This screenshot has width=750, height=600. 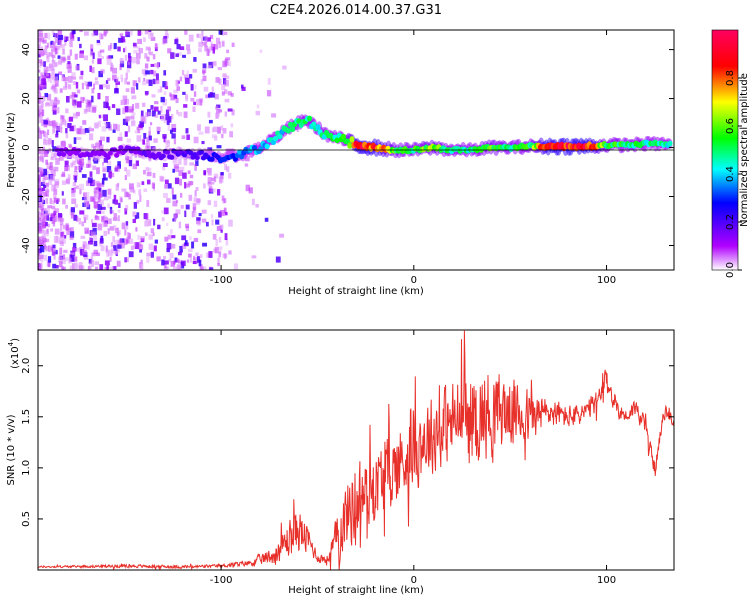 I want to click on colorbar-label: Normalized spectral amplitude, so click(x=744, y=150).